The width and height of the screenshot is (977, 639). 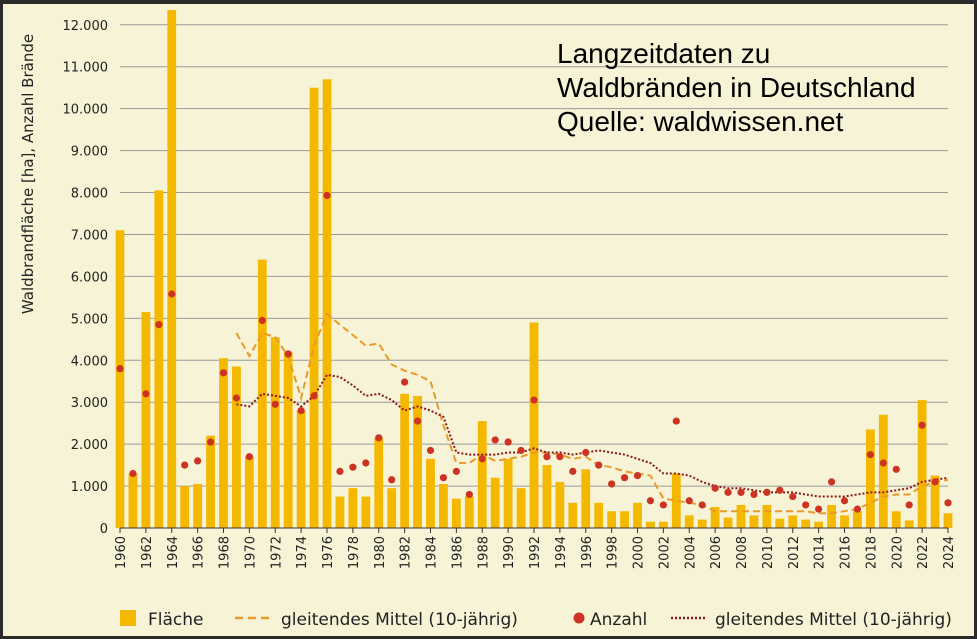 I want to click on x-tick-label: 1992, so click(x=535, y=552).